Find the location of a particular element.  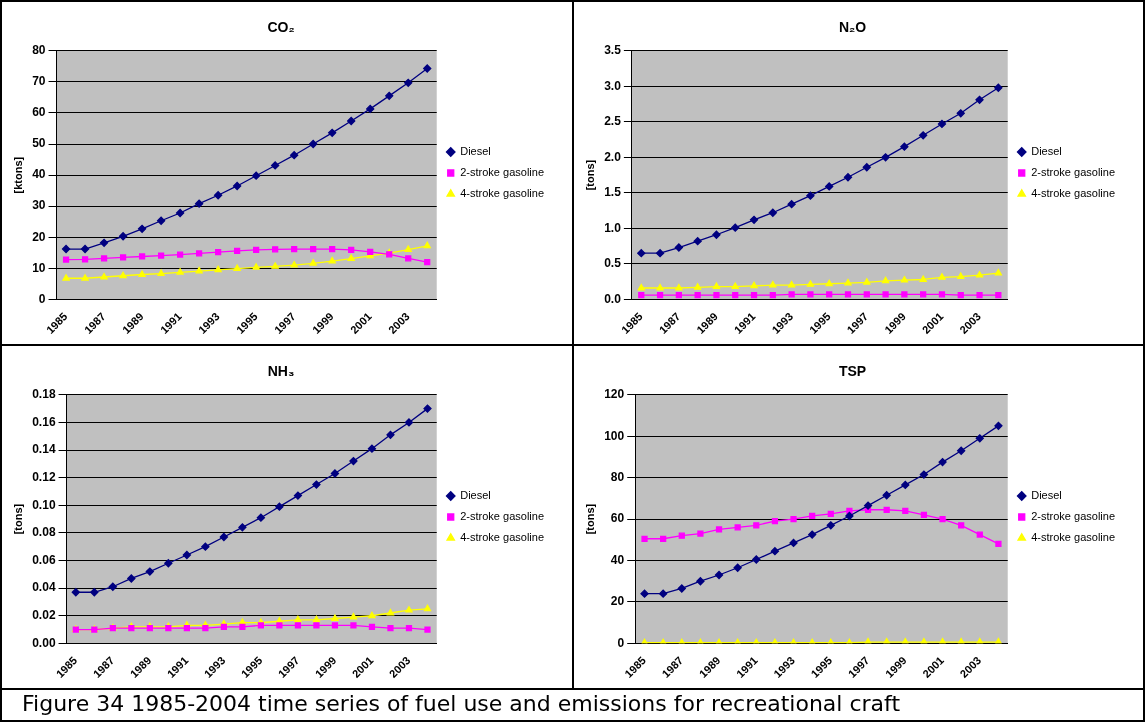

y-tick-label: 0.18 is located at coordinates (44, 394).